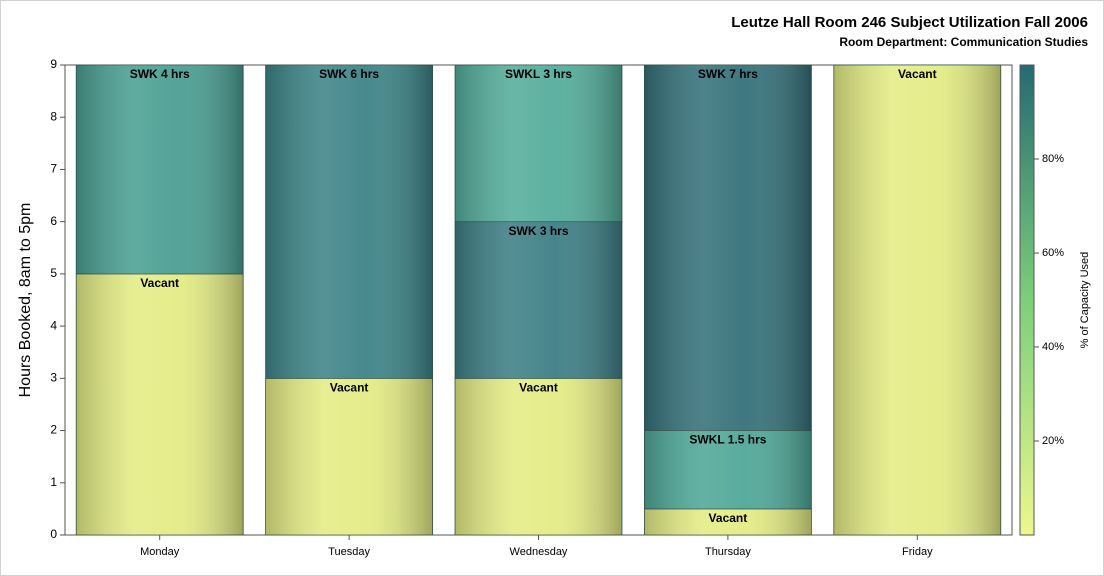 The image size is (1104, 576). What do you see at coordinates (53, 378) in the screenshot?
I see `y-tick-label: 3` at bounding box center [53, 378].